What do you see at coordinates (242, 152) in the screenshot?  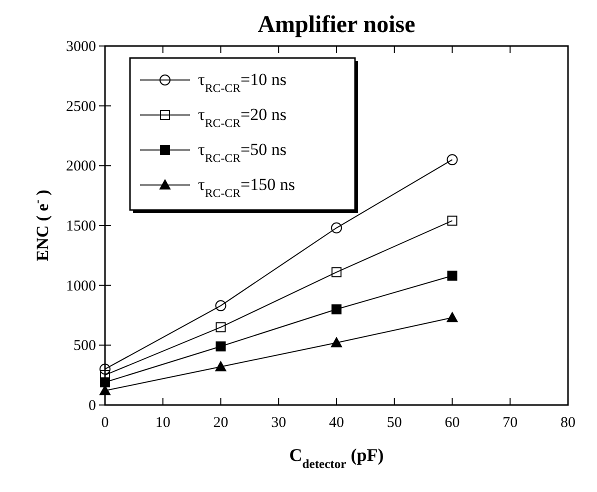 I see `legend-label: τ$_{RC-CR}$=50 ns` at bounding box center [242, 152].